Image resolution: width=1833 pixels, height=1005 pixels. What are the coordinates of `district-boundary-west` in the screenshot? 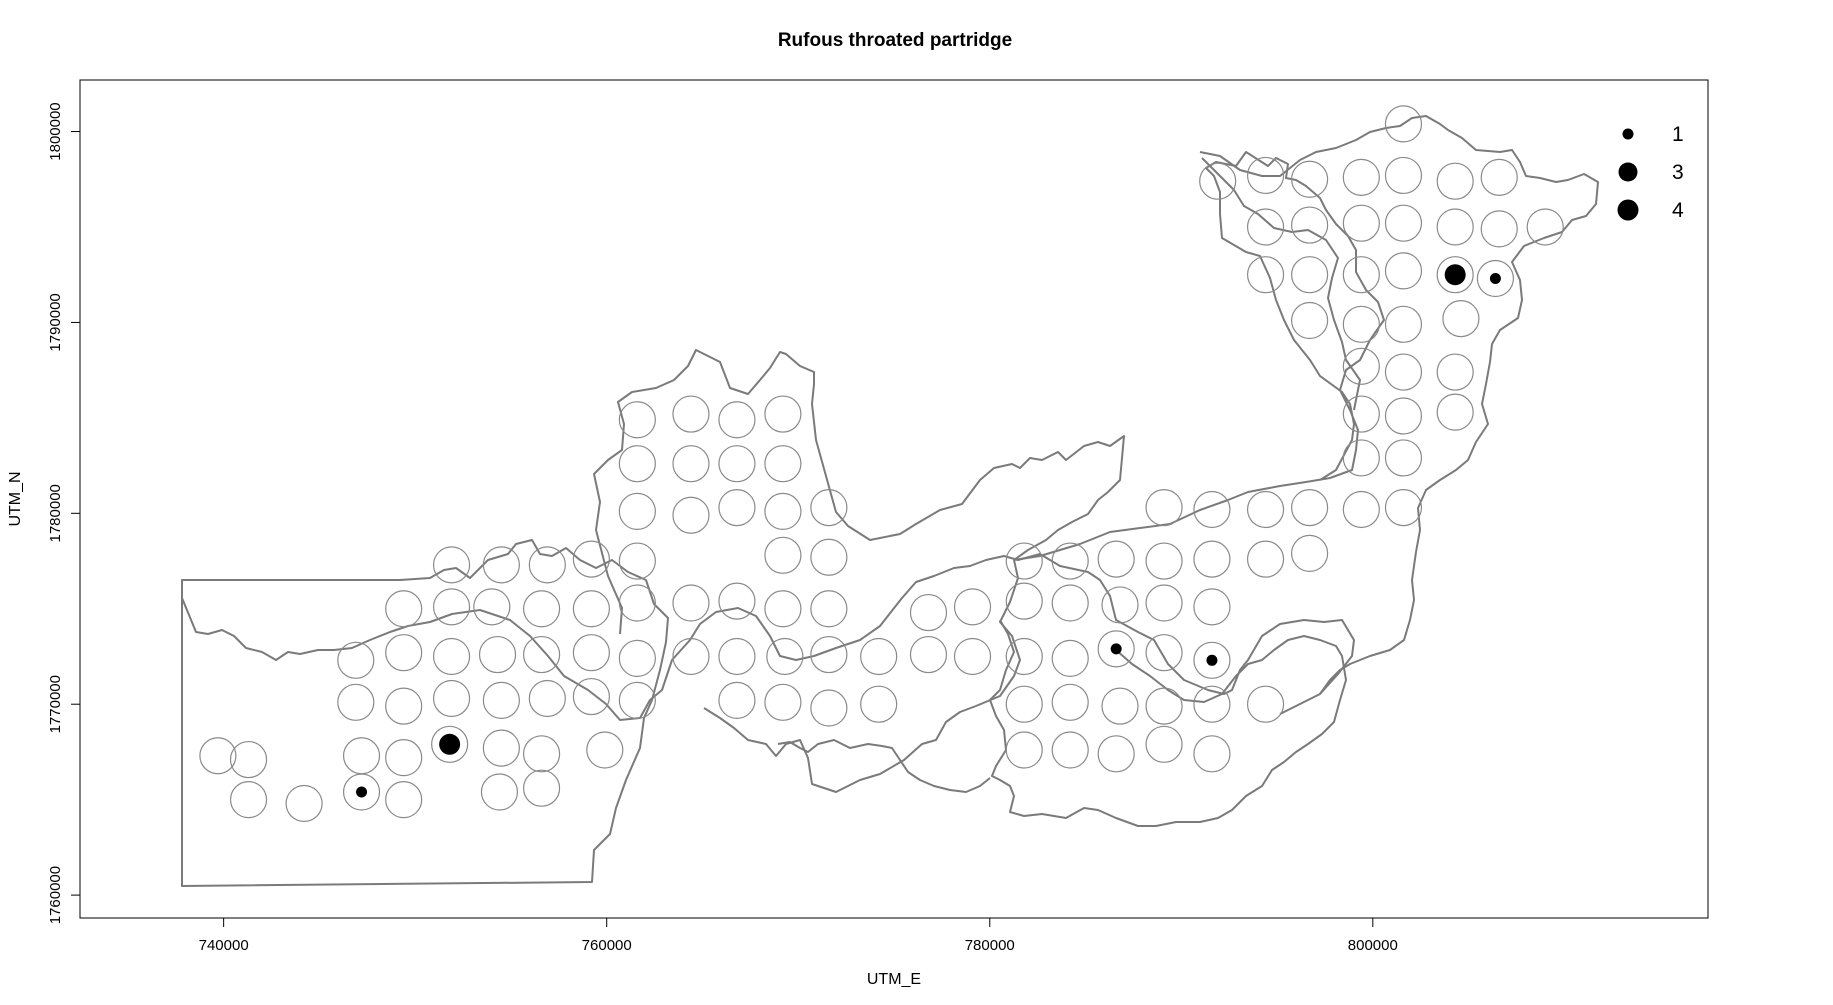 It's located at (425, 713).